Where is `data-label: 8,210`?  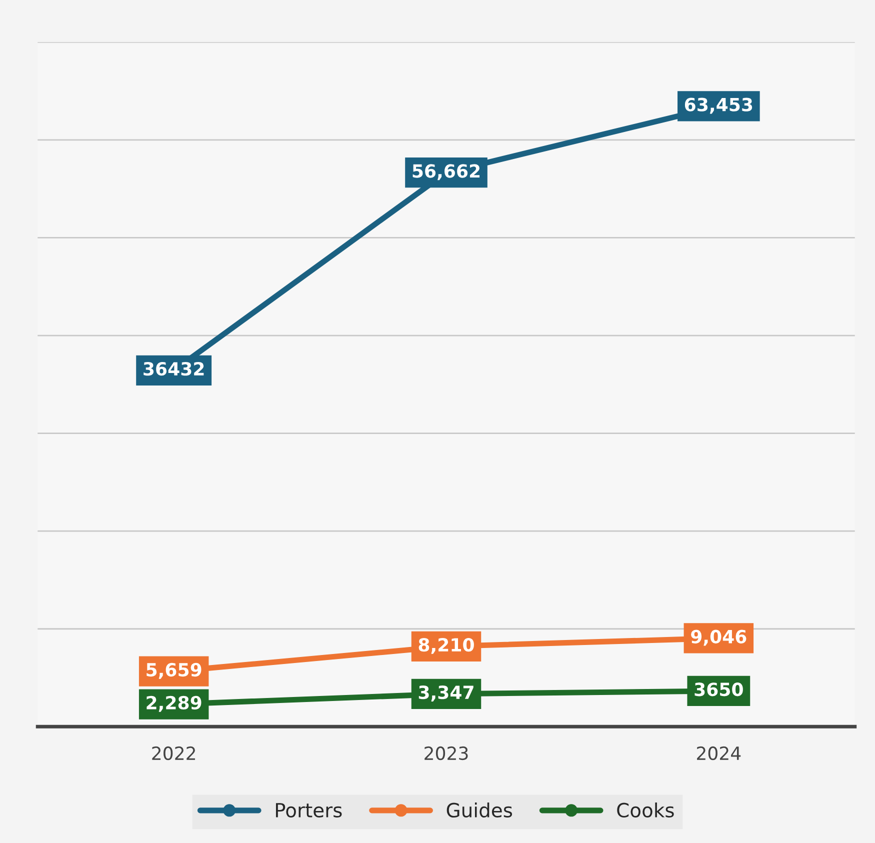 data-label: 8,210 is located at coordinates (446, 646).